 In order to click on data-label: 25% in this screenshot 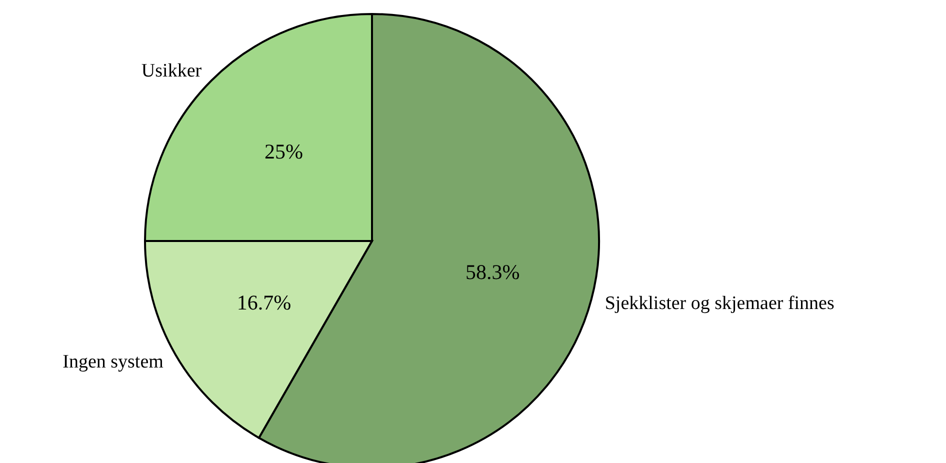, I will do `click(283, 152)`.